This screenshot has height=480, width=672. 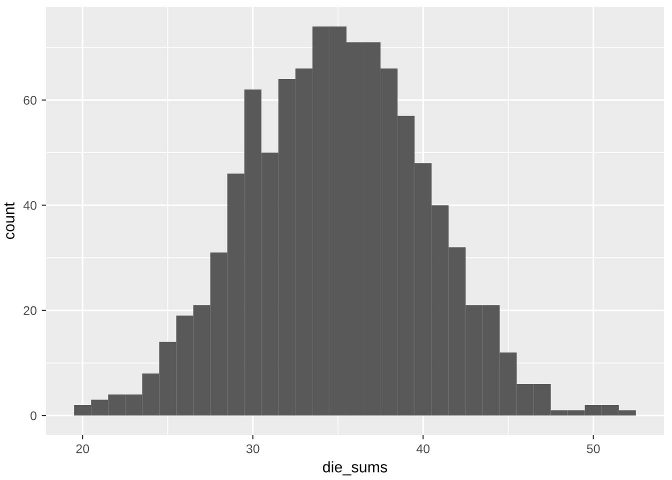 I want to click on x-axis-title: die_sums, so click(x=355, y=468).